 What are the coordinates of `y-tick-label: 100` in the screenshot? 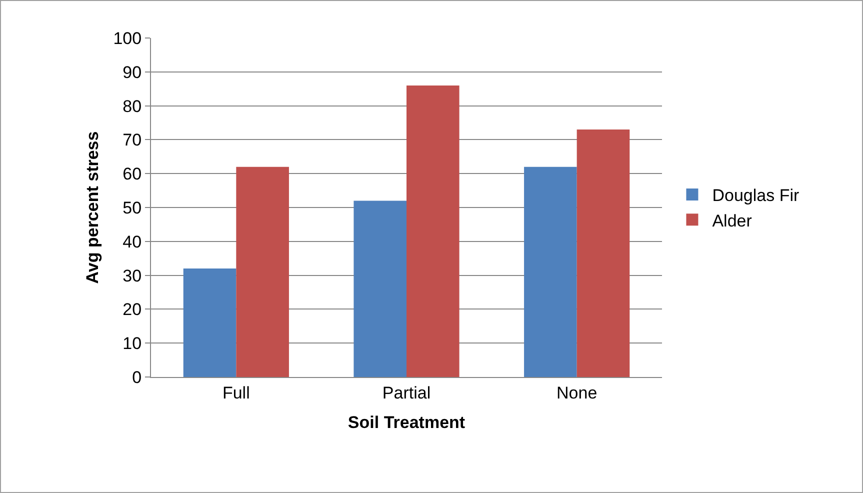 It's located at (127, 38).